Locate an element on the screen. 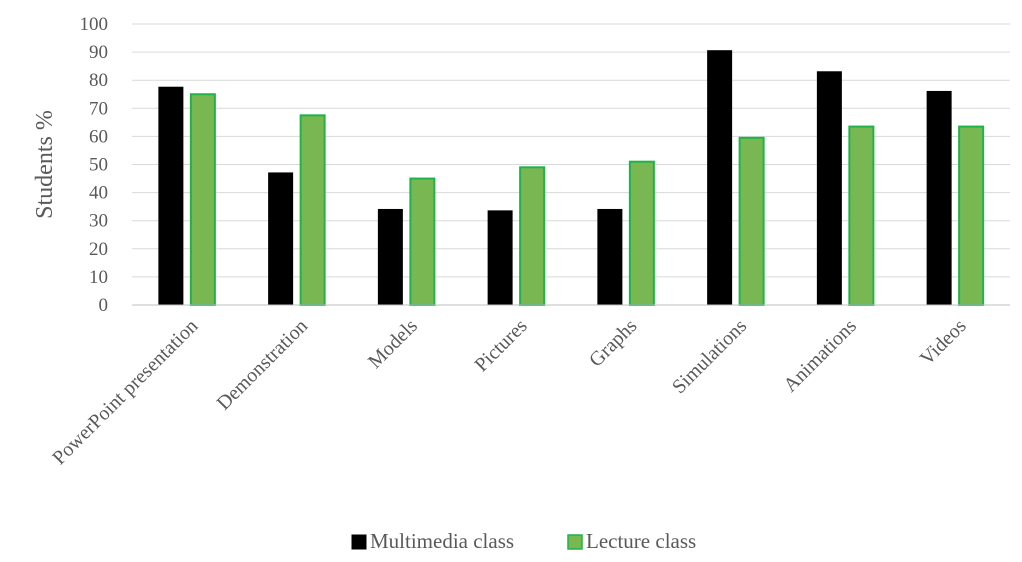 This screenshot has width=1022, height=562. y-tick-label: 80 is located at coordinates (98, 80).